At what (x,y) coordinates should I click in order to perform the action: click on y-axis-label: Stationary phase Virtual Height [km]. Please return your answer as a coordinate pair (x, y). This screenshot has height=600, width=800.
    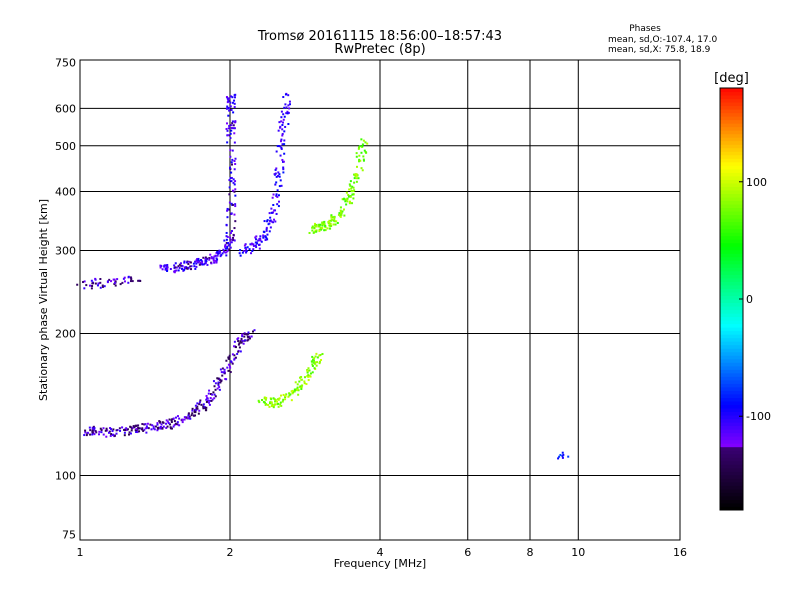
    Looking at the image, I should click on (43, 300).